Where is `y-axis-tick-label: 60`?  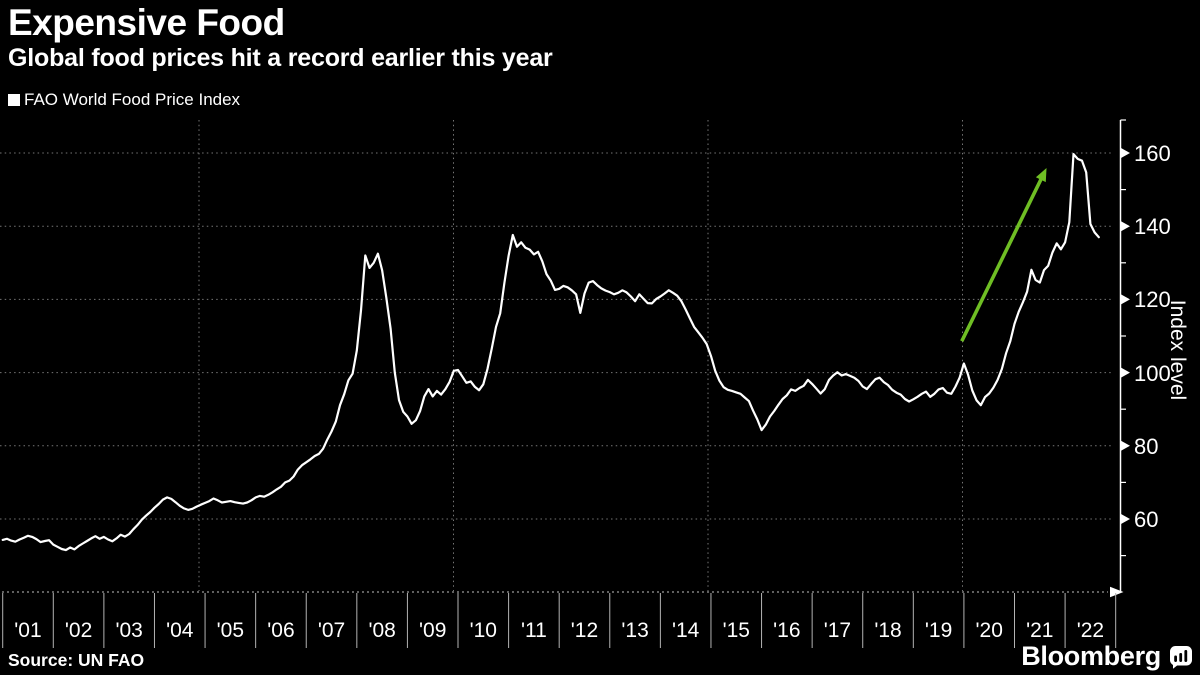
y-axis-tick-label: 60 is located at coordinates (1146, 519).